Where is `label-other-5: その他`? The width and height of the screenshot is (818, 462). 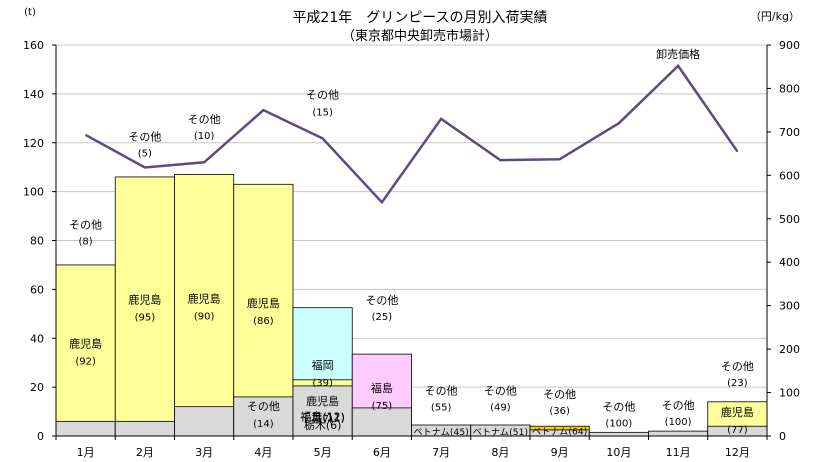 label-other-5: その他 is located at coordinates (322, 95).